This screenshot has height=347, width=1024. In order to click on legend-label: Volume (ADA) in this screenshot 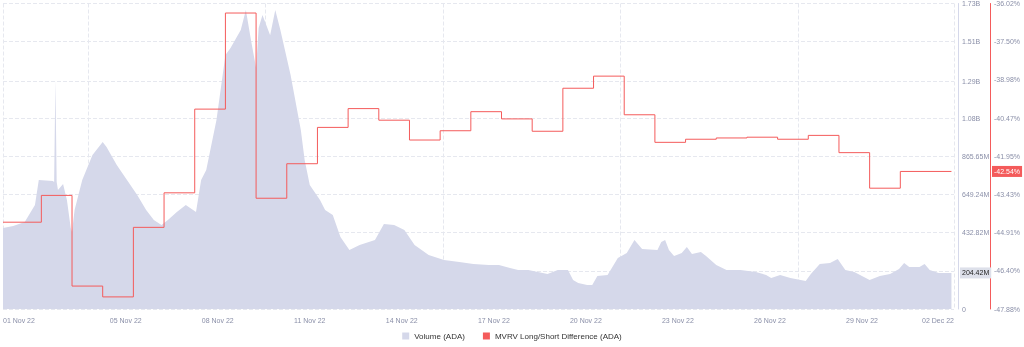, I will do `click(440, 336)`.